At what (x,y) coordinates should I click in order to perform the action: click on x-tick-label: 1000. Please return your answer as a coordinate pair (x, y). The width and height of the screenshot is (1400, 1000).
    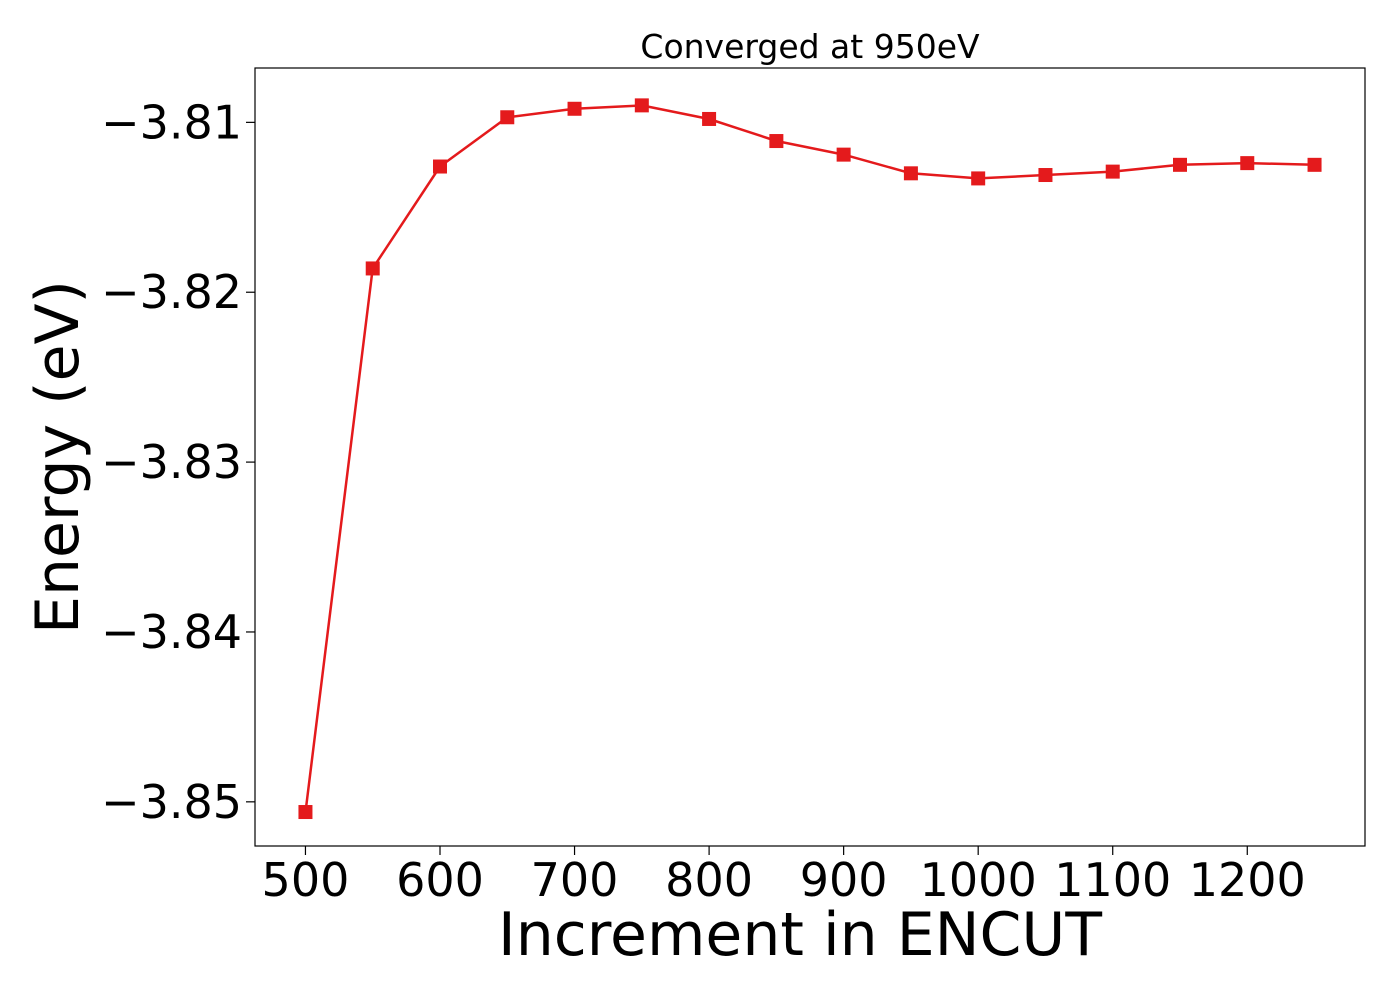
    Looking at the image, I should click on (978, 880).